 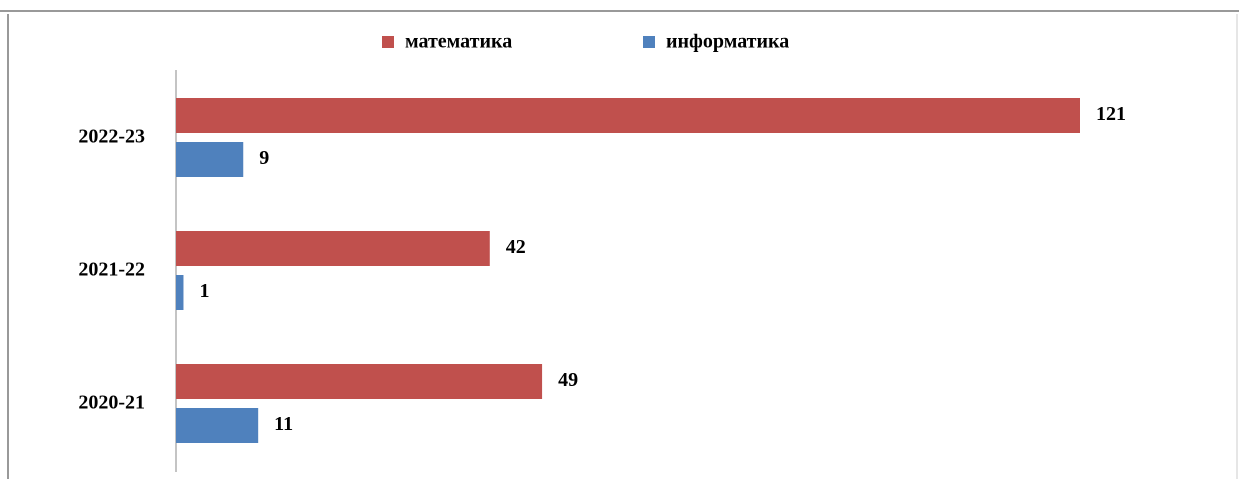 I want to click on data-label: 49, so click(x=568, y=380).